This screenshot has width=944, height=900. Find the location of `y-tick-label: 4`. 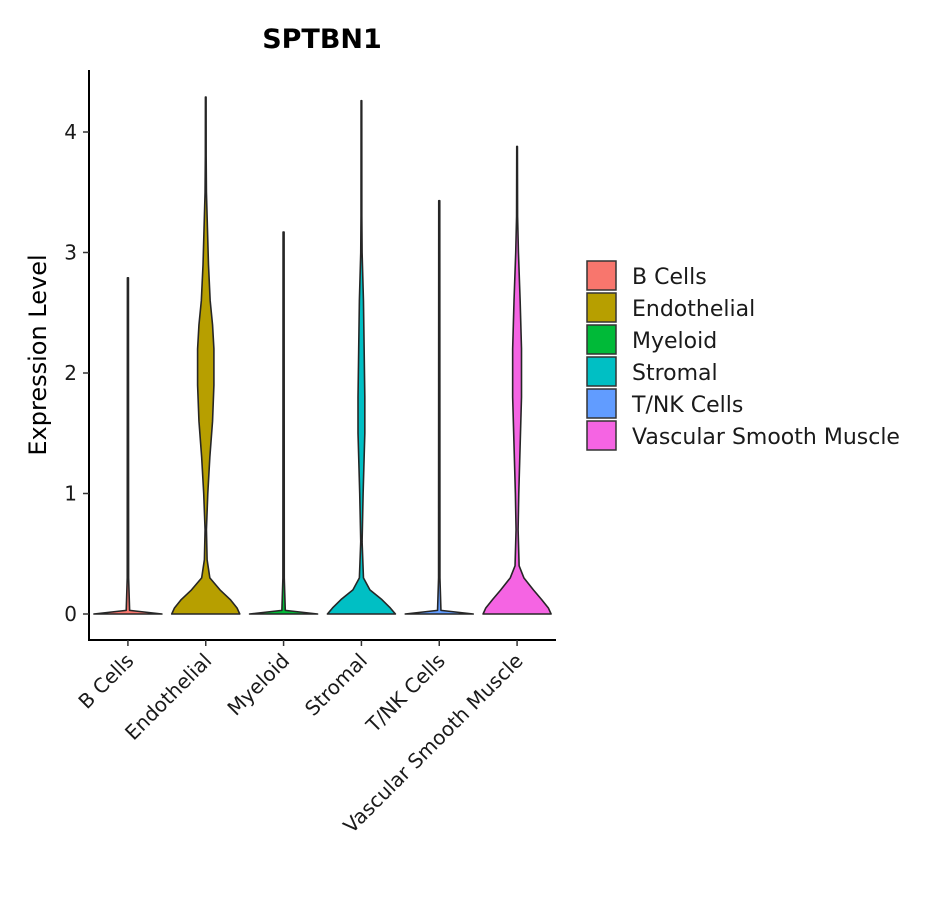

y-tick-label: 4 is located at coordinates (70, 132).